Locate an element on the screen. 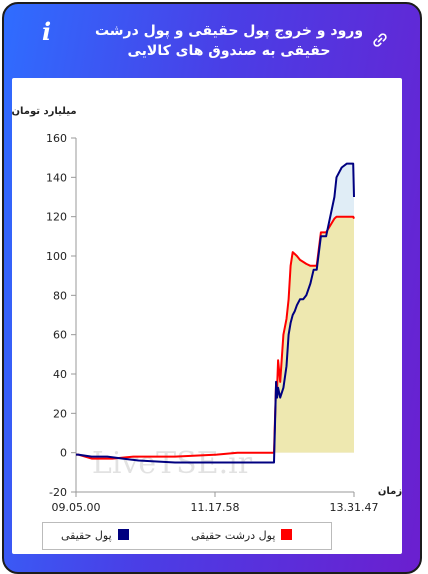 The image size is (428, 574). y-tick-label: 100 is located at coordinates (56, 256).